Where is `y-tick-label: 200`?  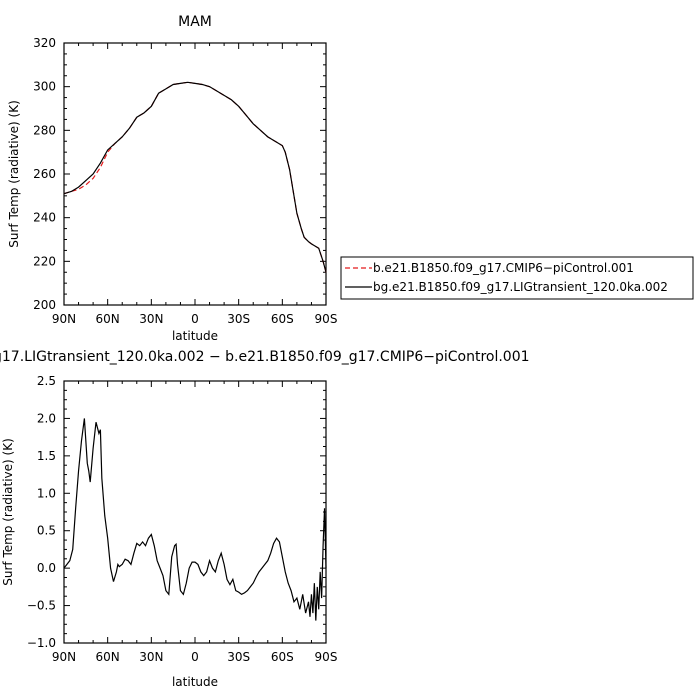
y-tick-label: 200 is located at coordinates (44, 305).